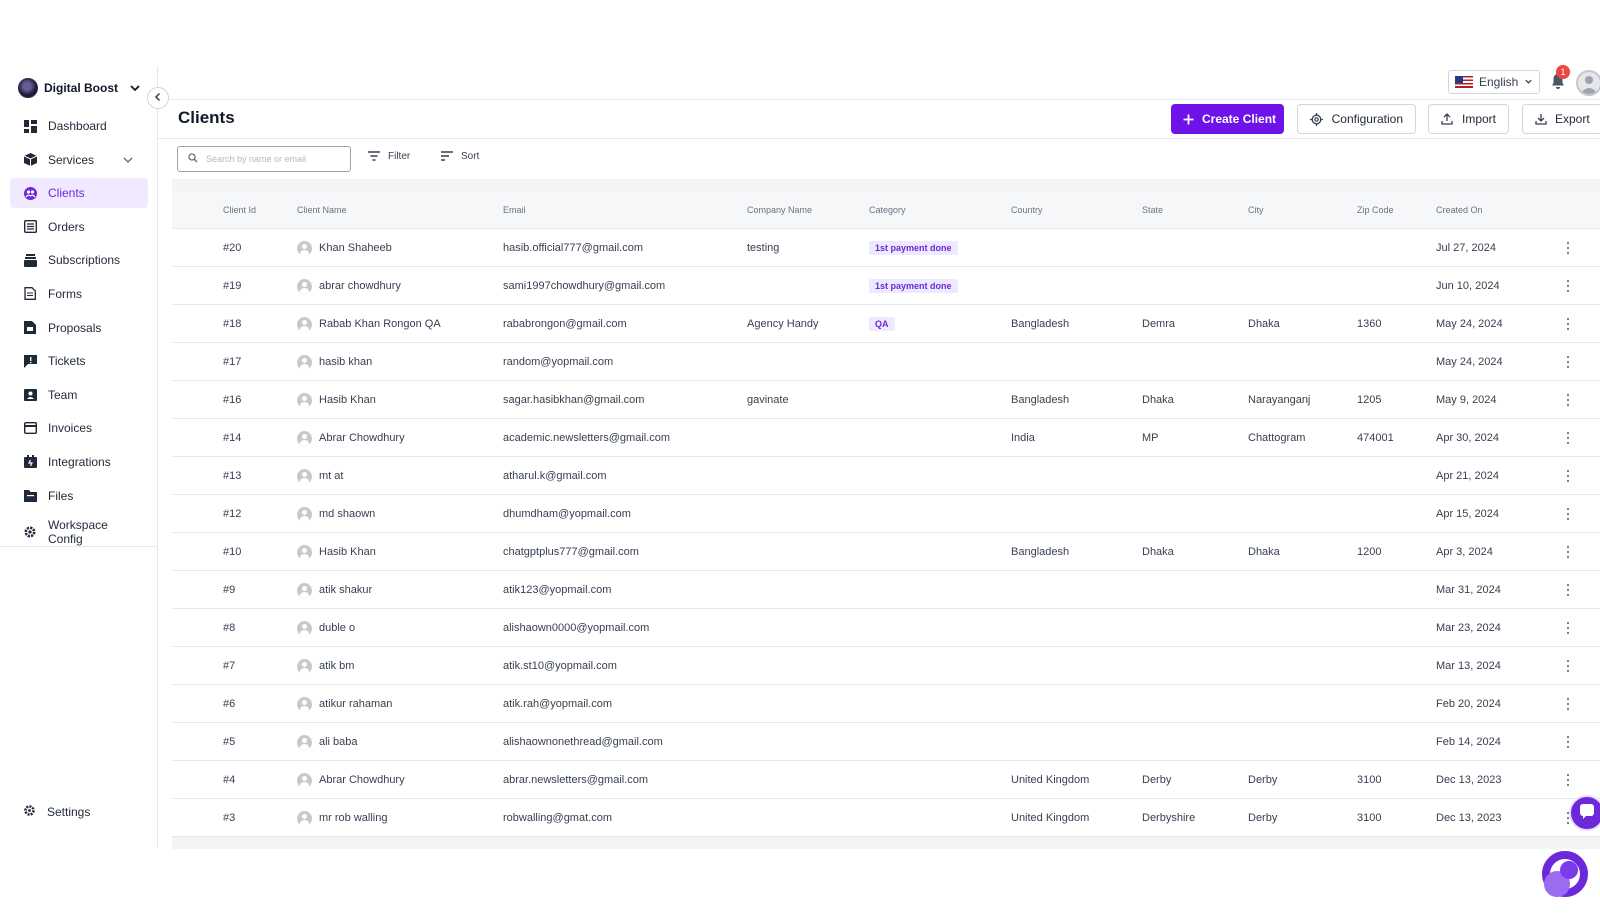  I want to click on column-header-city: City, so click(1256, 210).